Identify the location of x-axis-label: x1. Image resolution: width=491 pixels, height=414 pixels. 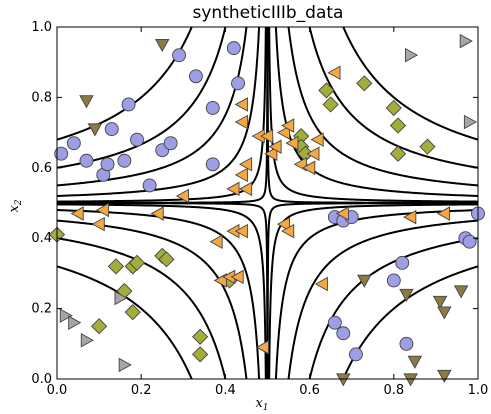
(261, 404).